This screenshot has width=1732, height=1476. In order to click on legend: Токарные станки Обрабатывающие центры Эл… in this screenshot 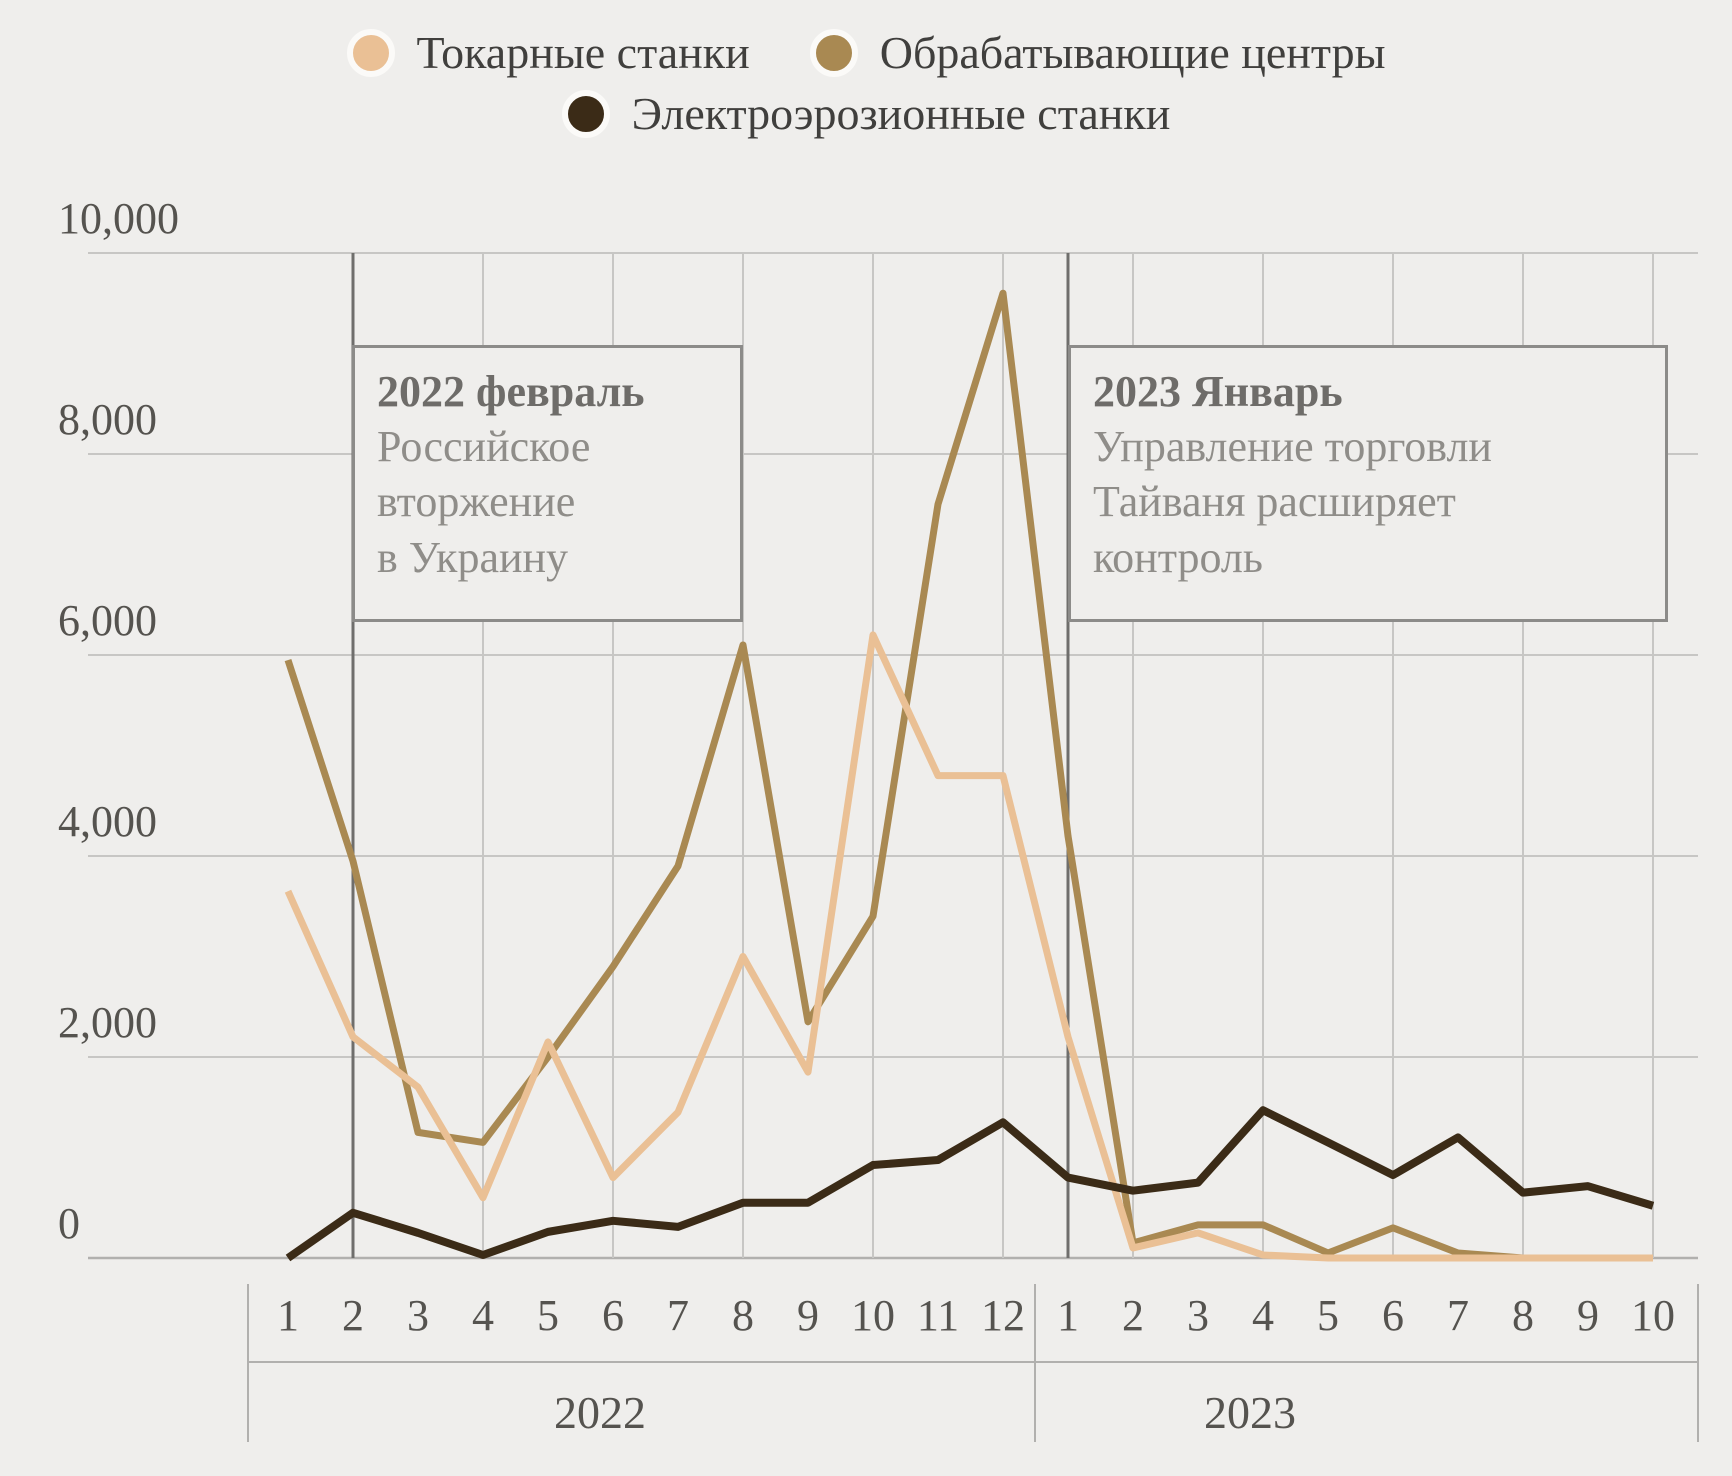, I will do `click(866, 83)`.